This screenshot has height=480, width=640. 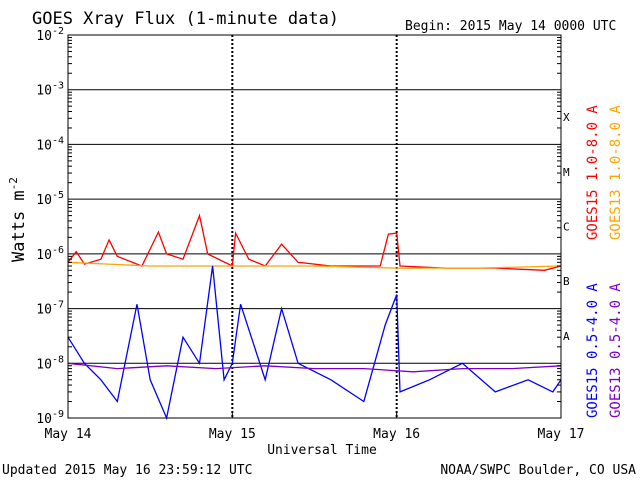 What do you see at coordinates (616, 350) in the screenshot?
I see `legend-entry: GOES13 0.5-4.0 A` at bounding box center [616, 350].